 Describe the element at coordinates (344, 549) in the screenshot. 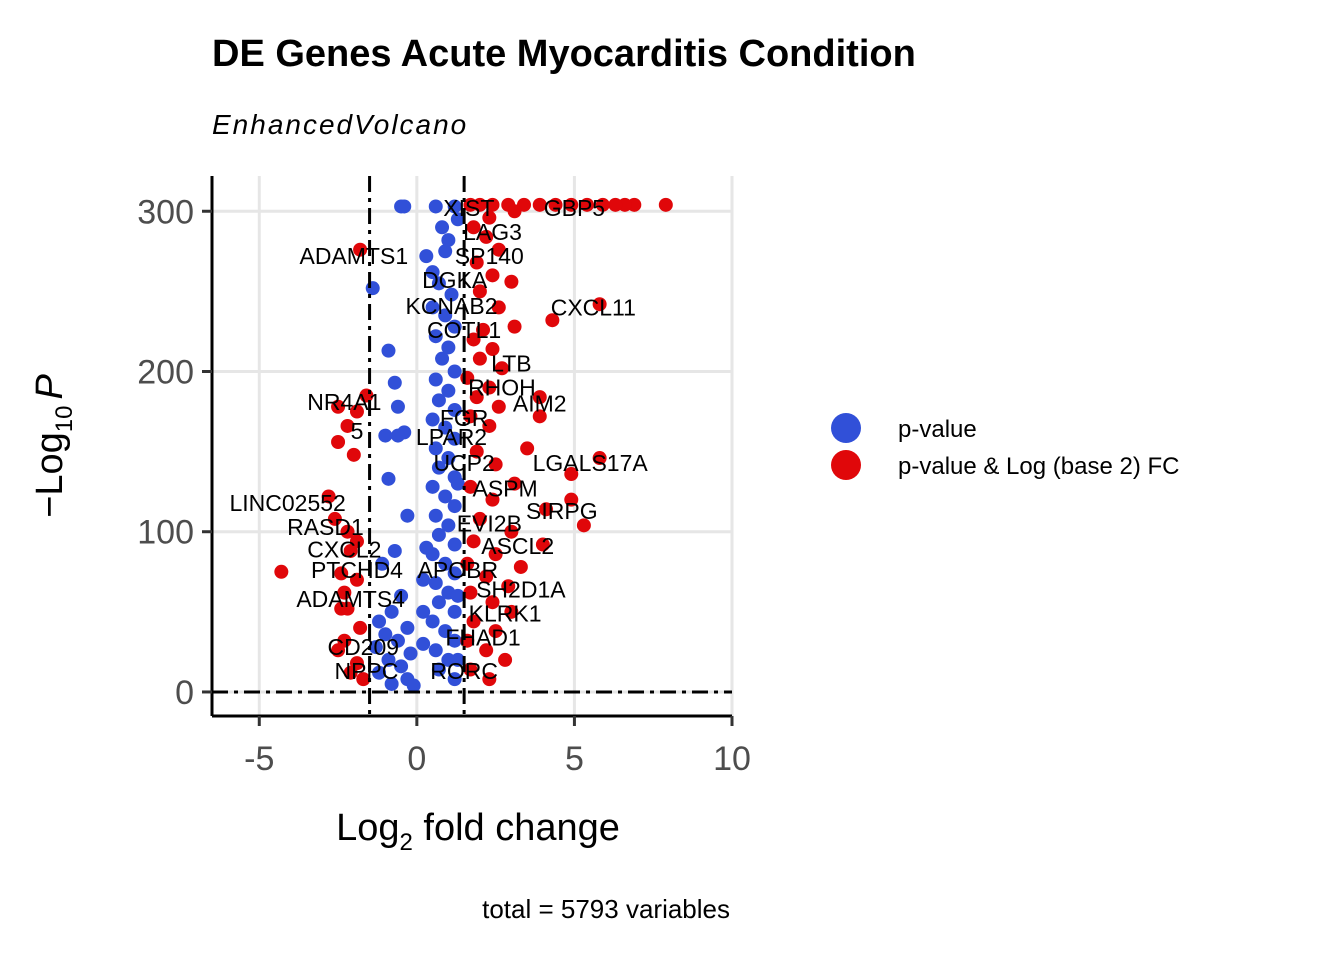

I see `gene-label: CXCL2` at that location.